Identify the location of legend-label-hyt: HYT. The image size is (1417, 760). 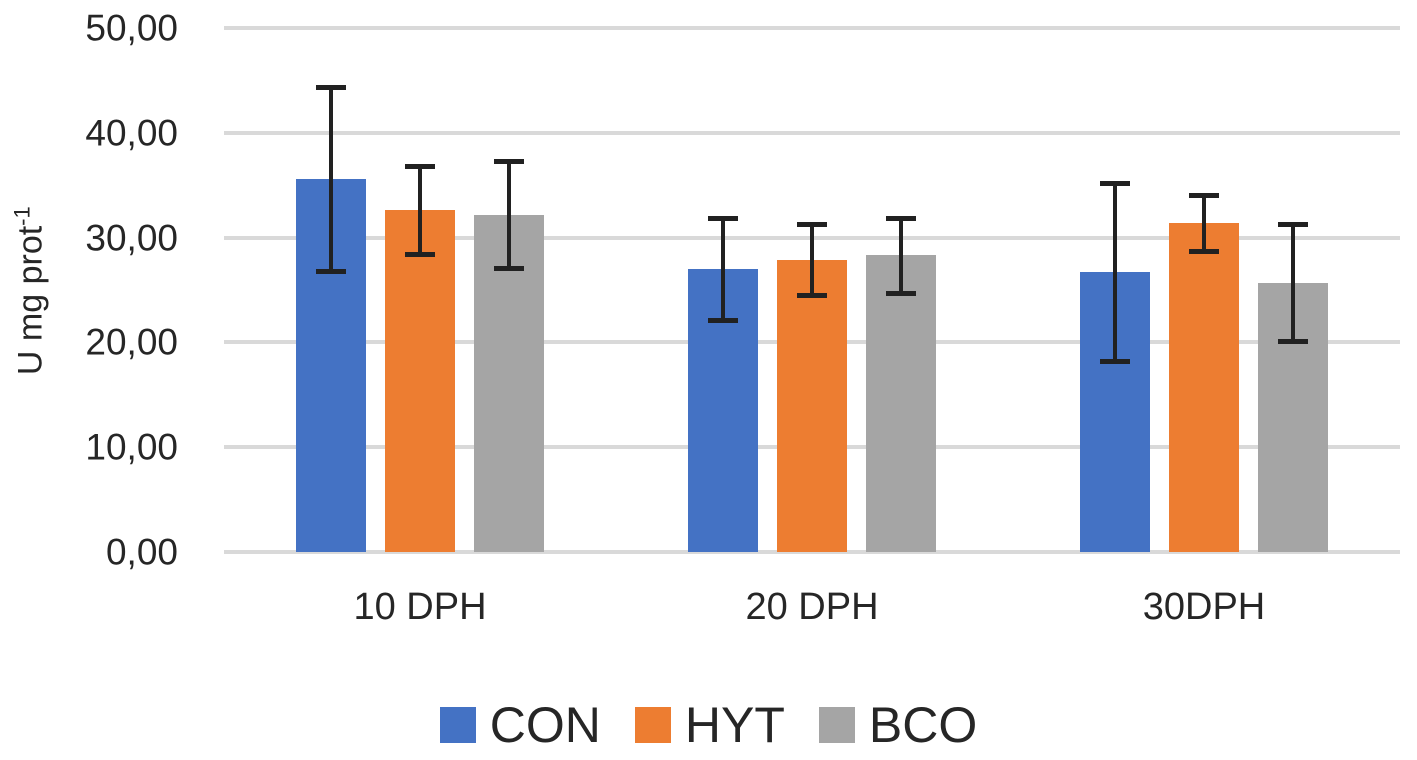
(734, 725).